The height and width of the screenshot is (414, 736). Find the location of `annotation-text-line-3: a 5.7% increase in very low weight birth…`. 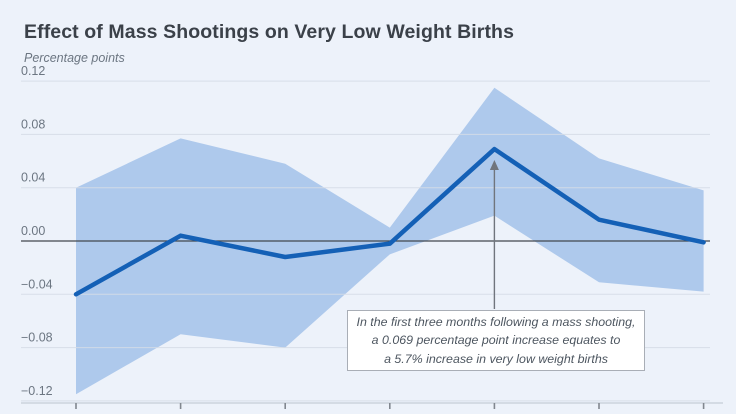

annotation-text-line-3: a 5.7% increase in very low weight birth… is located at coordinates (496, 358).